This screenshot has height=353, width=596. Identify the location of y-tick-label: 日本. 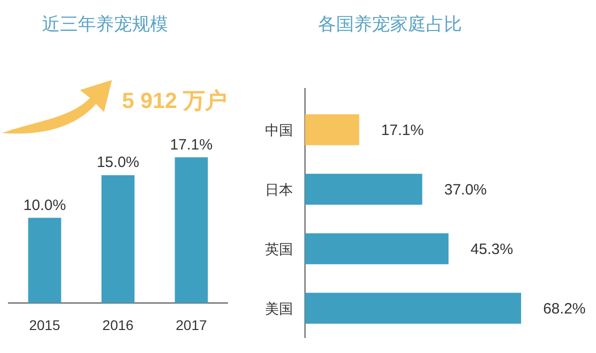
(279, 189).